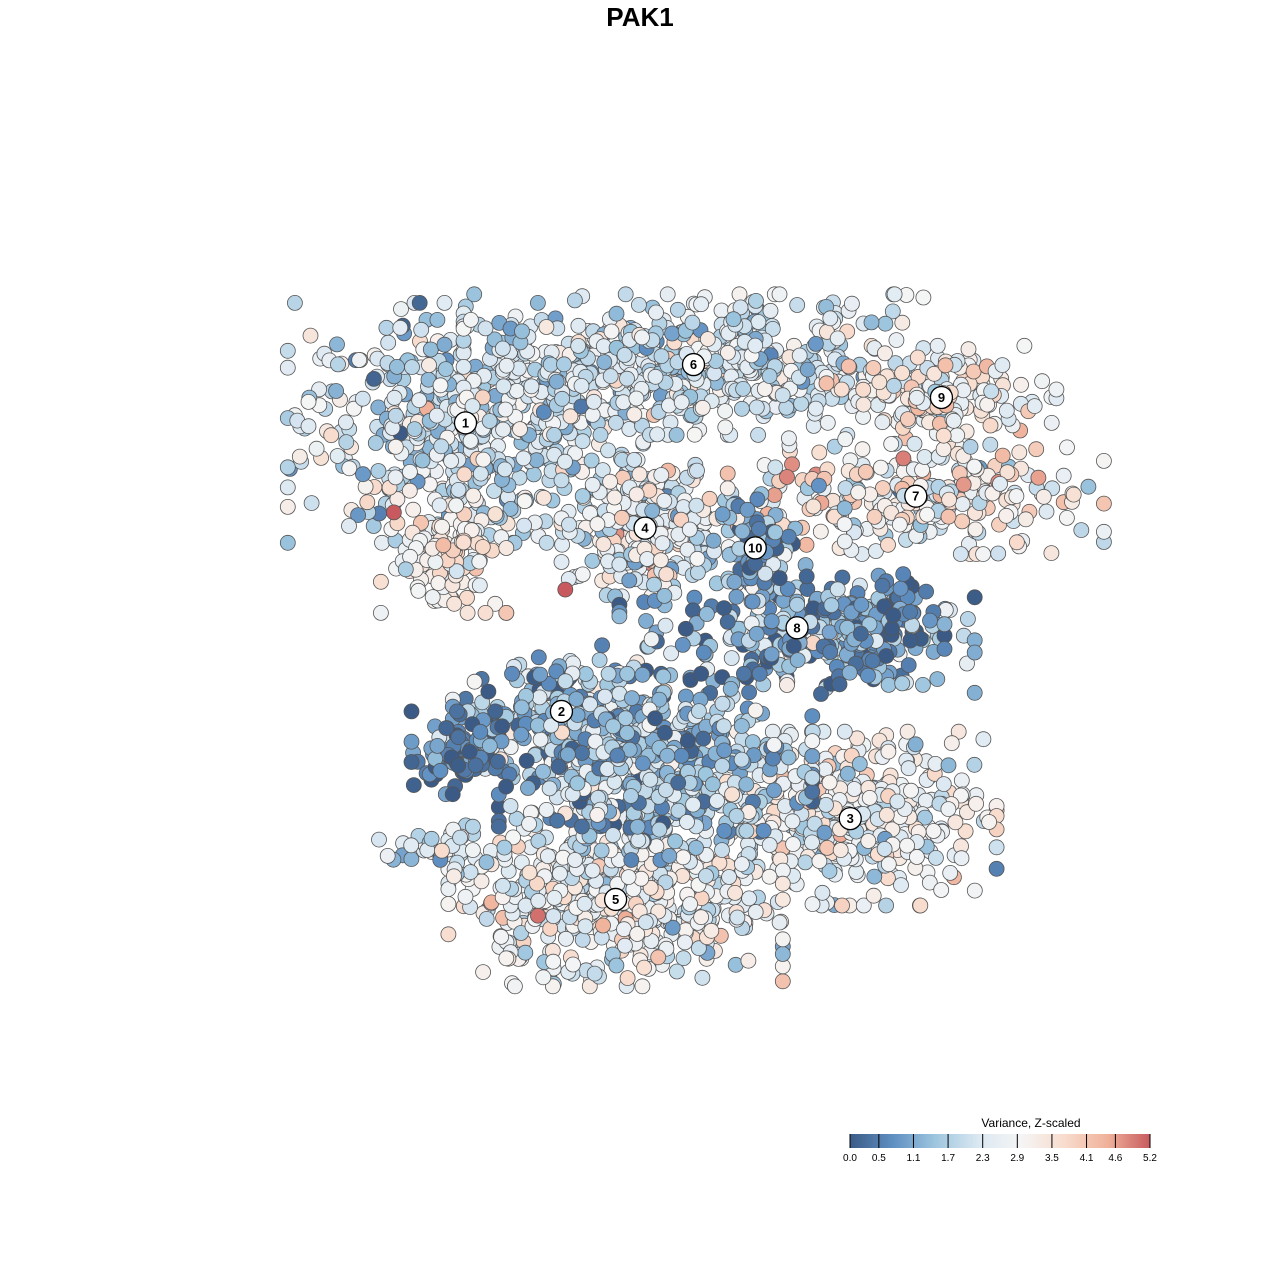  What do you see at coordinates (1052, 1158) in the screenshot?
I see `legend-tick-label: 3.5` at bounding box center [1052, 1158].